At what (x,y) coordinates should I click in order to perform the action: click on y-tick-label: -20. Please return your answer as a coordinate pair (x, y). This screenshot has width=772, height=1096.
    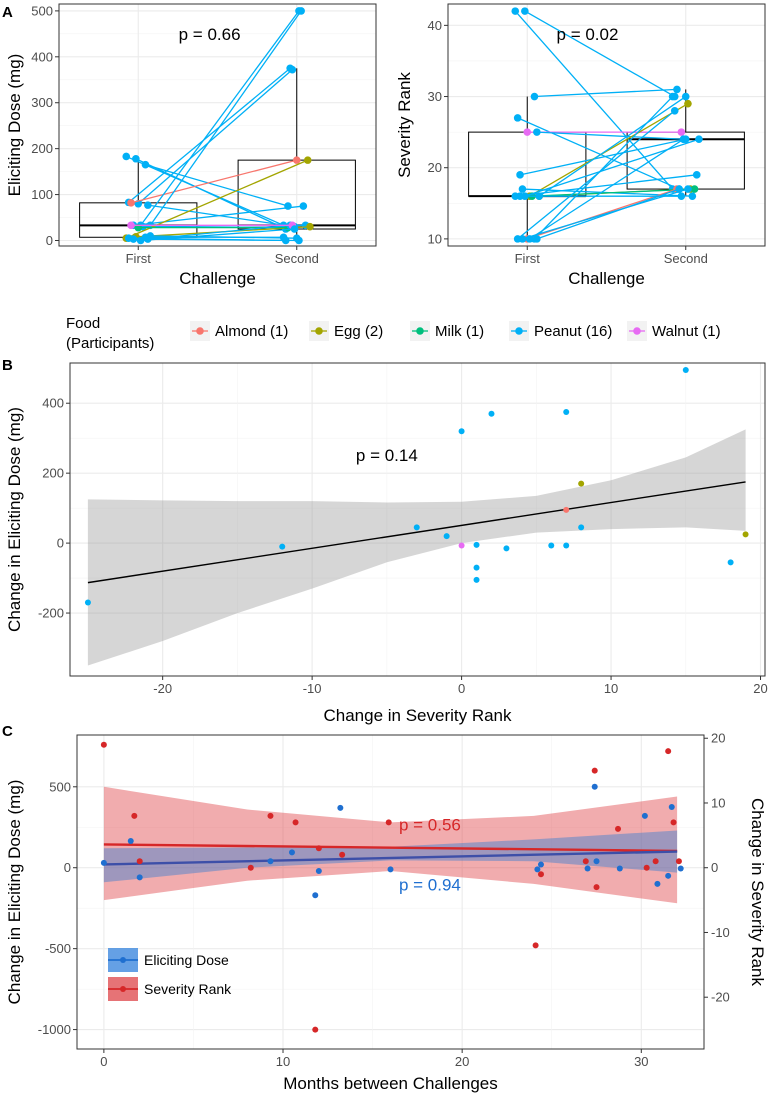
    Looking at the image, I should click on (720, 997).